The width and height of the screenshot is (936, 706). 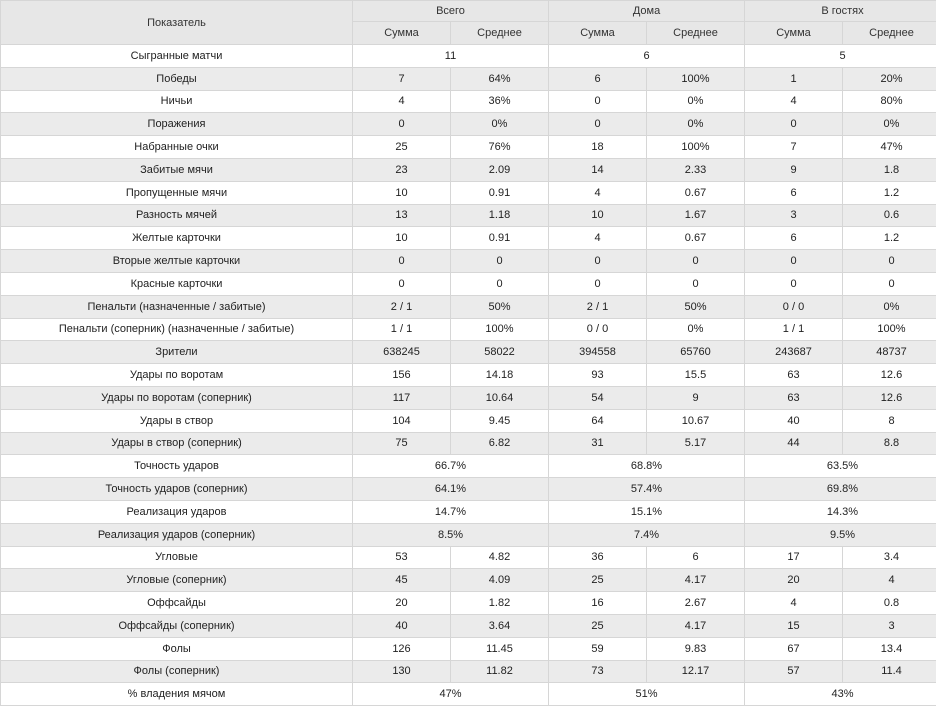 What do you see at coordinates (696, 375) in the screenshot?
I see `cell-home-avg: 15.5` at bounding box center [696, 375].